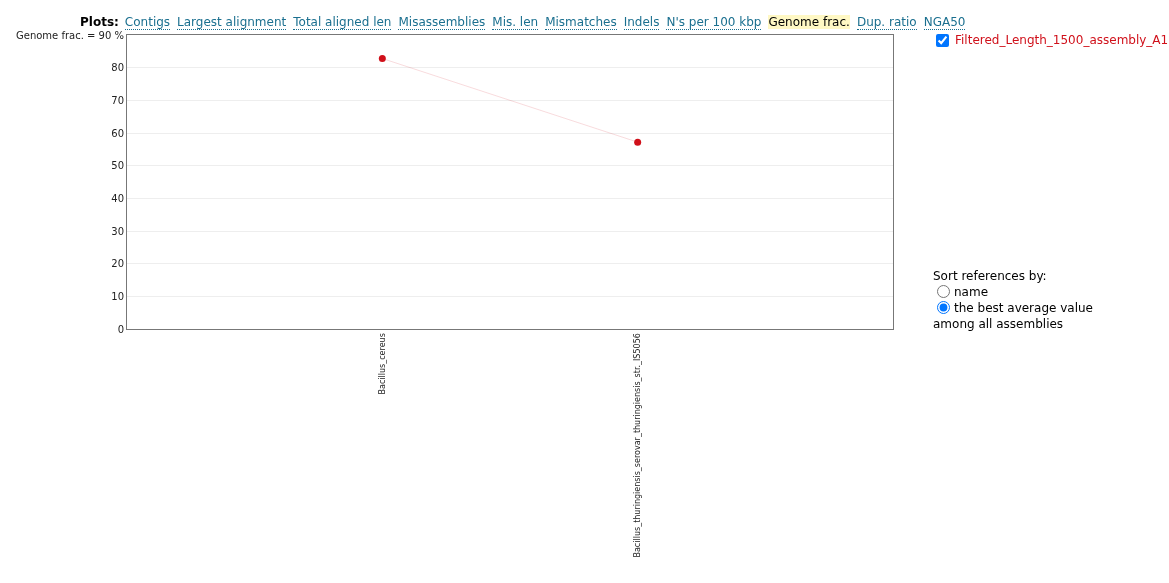 Image resolution: width=1169 pixels, height=583 pixels. I want to click on y-tick-label: 20, so click(117, 264).